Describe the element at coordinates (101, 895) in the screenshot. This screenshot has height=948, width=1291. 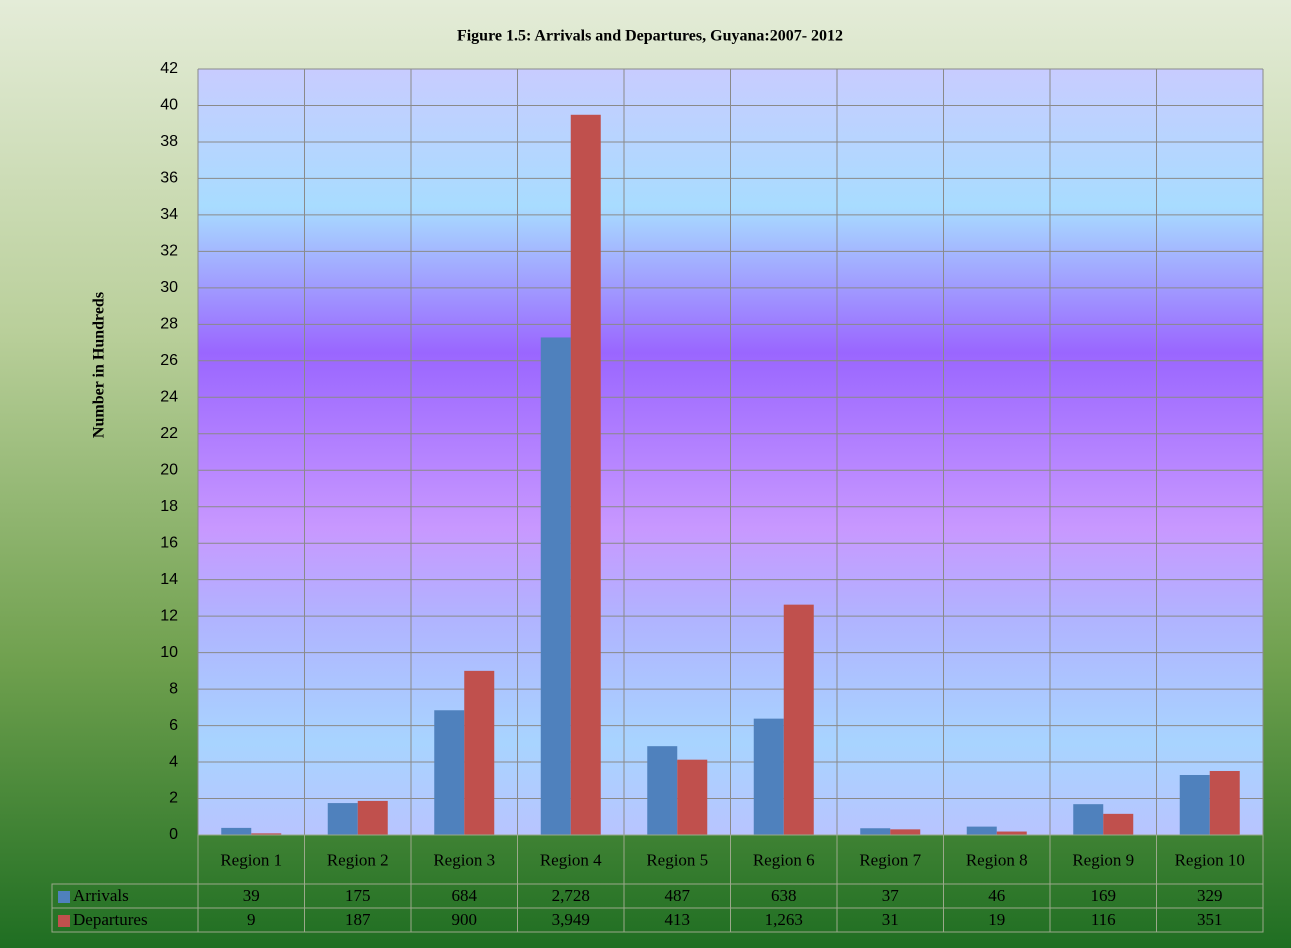
I see `legend-label: Arrivals` at that location.